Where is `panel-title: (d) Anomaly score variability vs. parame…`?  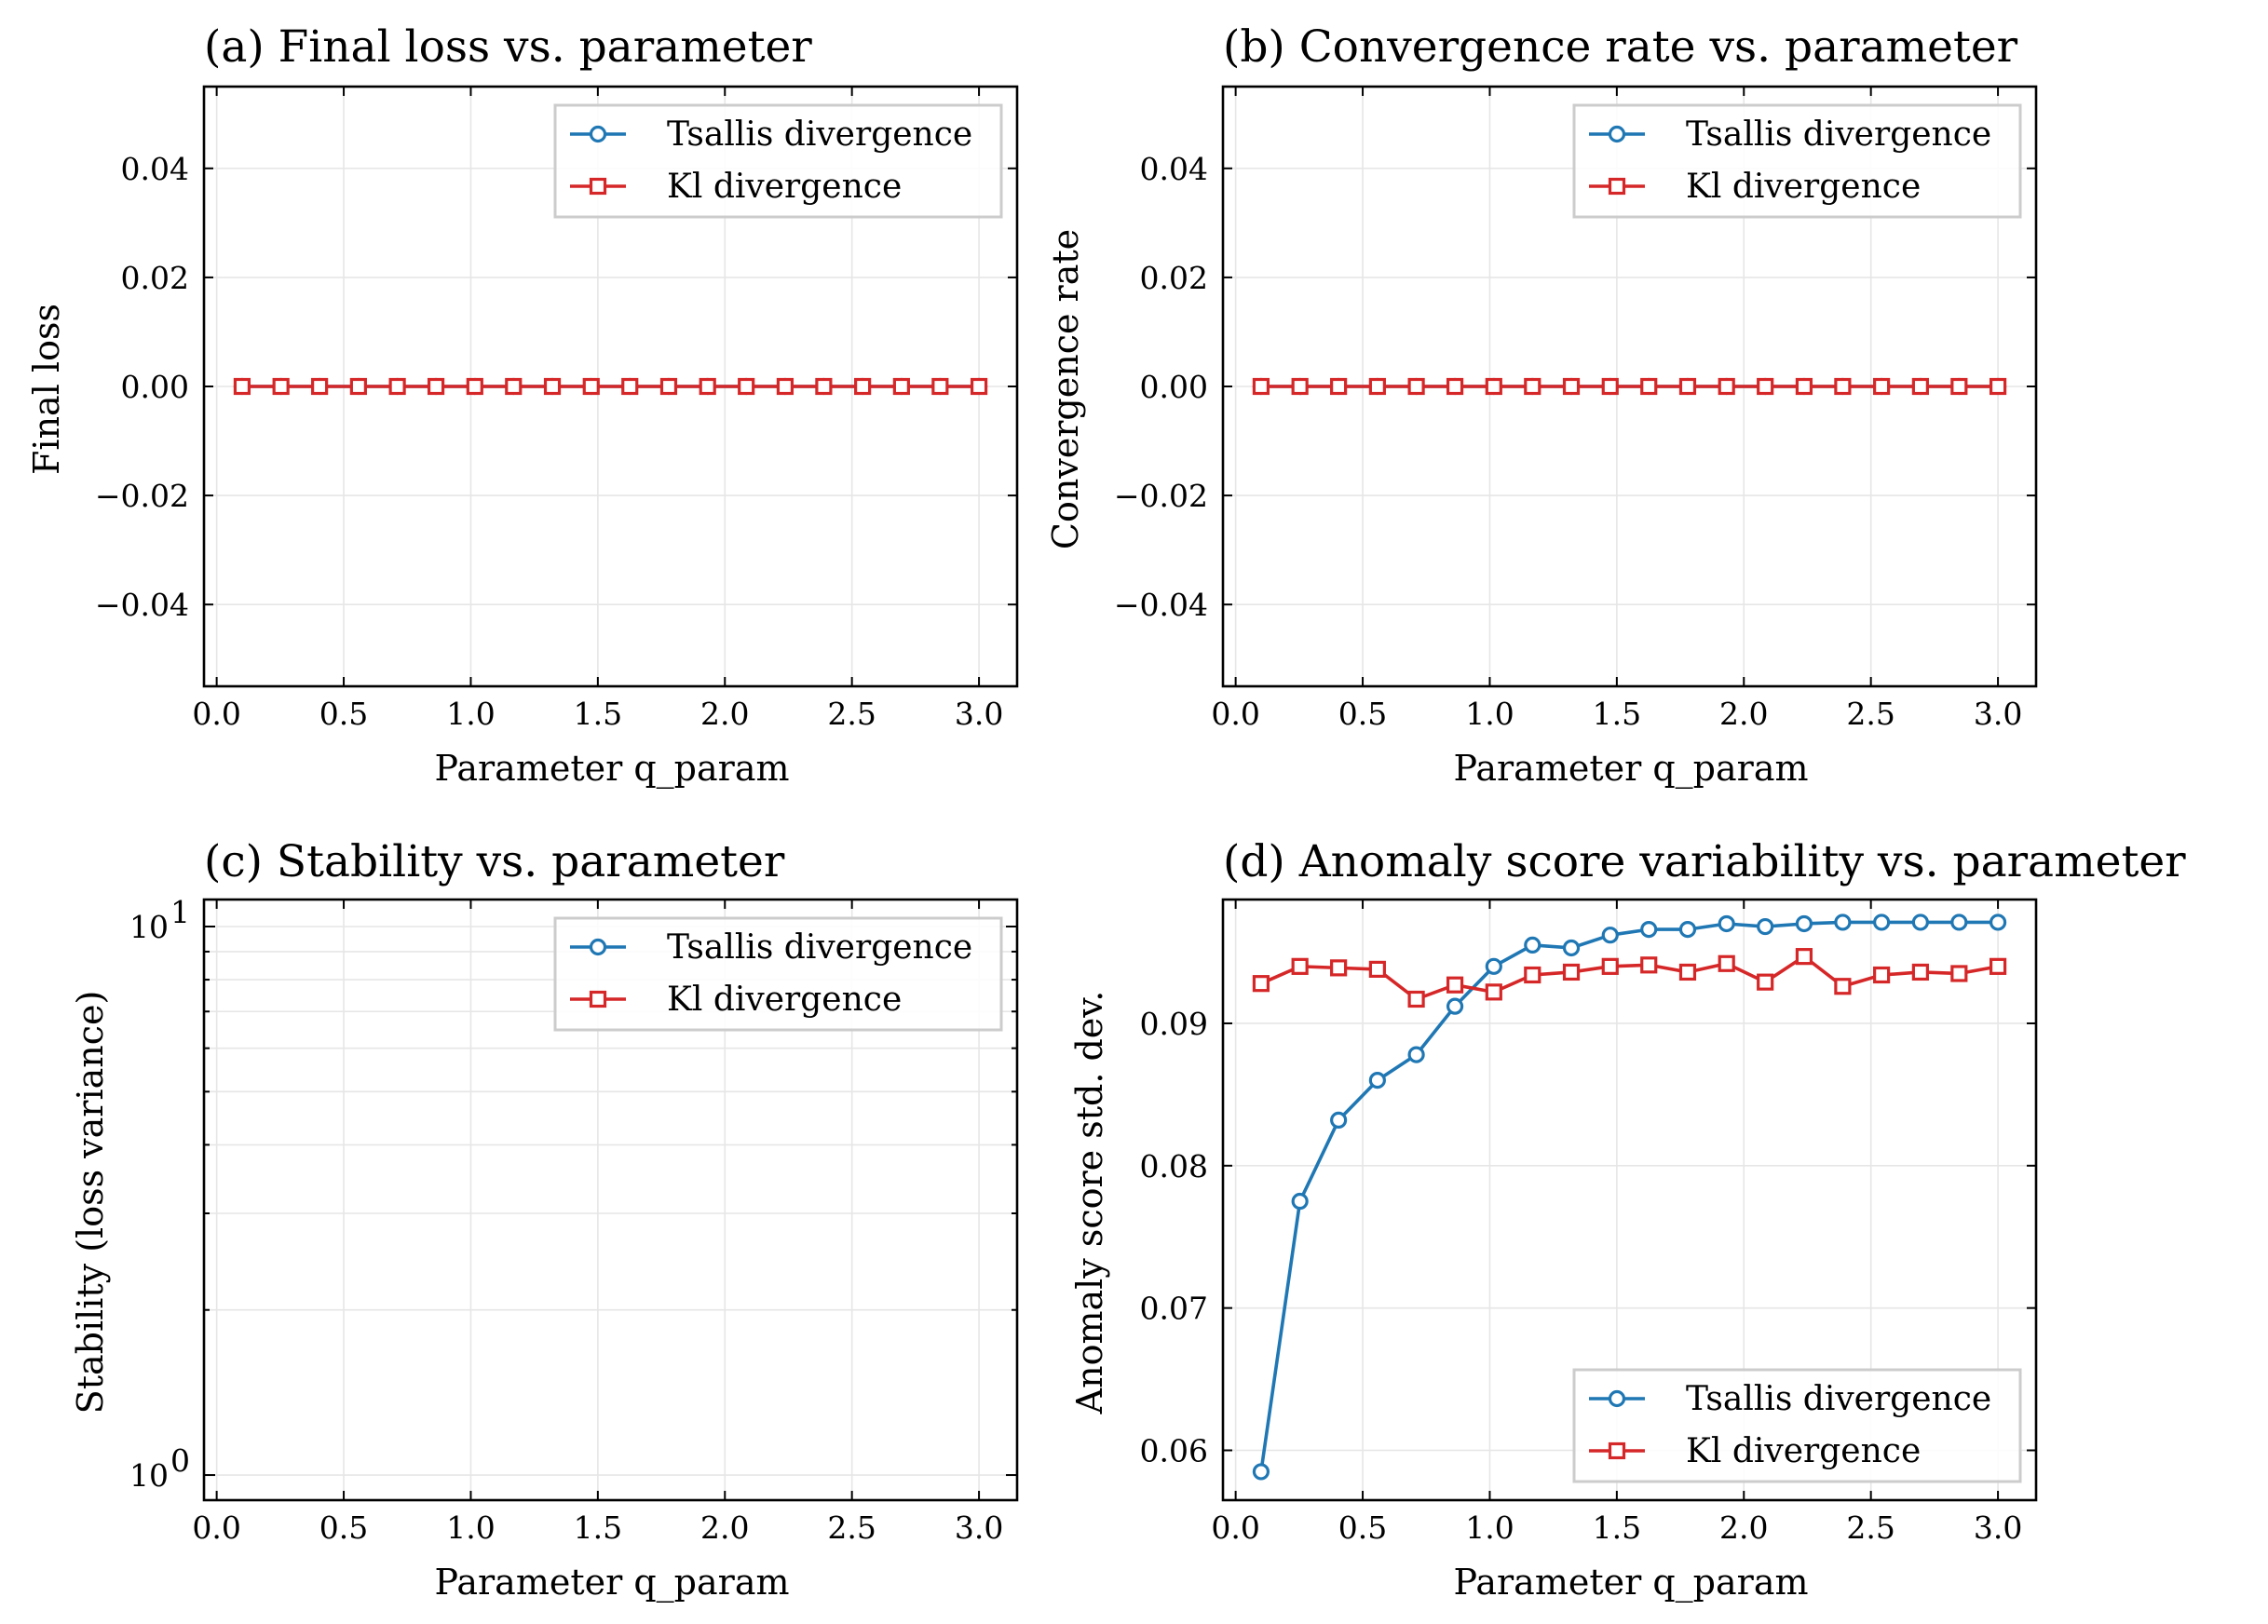 panel-title: (d) Anomaly score variability vs. parame… is located at coordinates (1704, 861).